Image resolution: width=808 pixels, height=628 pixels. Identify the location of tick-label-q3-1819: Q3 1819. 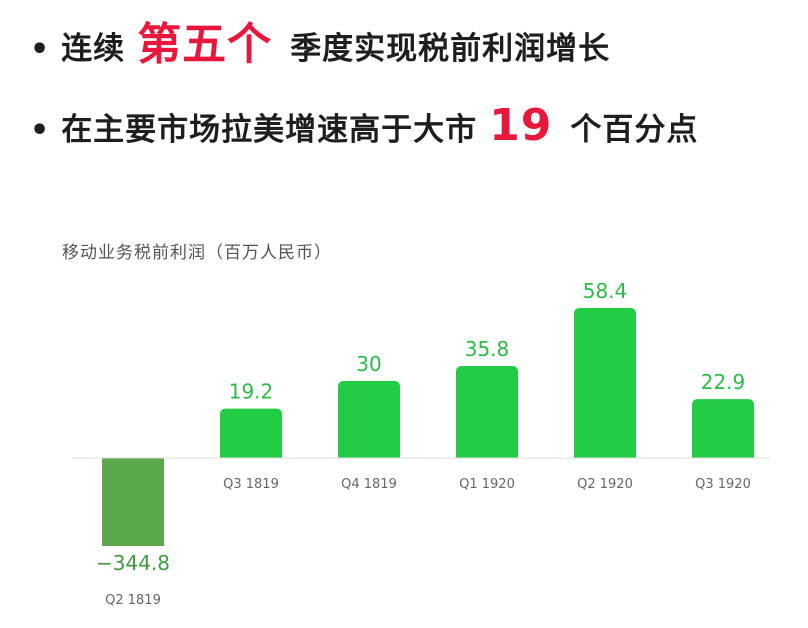
(251, 484).